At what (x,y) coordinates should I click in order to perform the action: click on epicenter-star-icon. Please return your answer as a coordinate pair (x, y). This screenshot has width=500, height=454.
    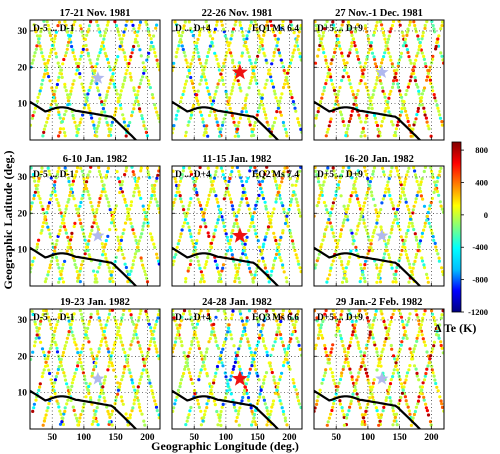
    Looking at the image, I should click on (239, 71).